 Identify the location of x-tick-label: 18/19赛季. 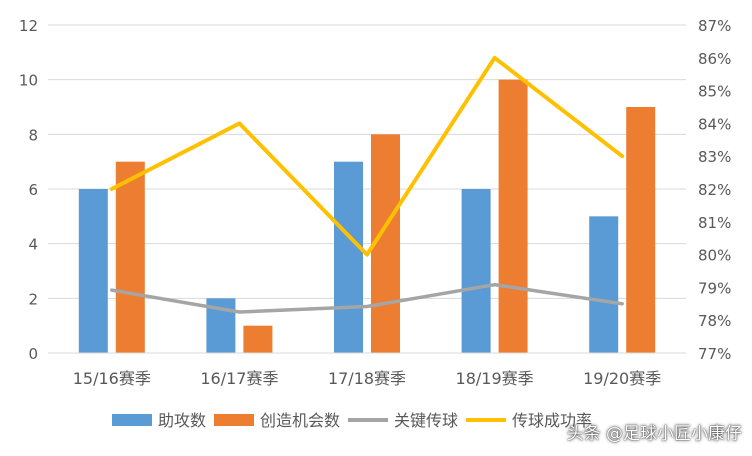
(495, 378).